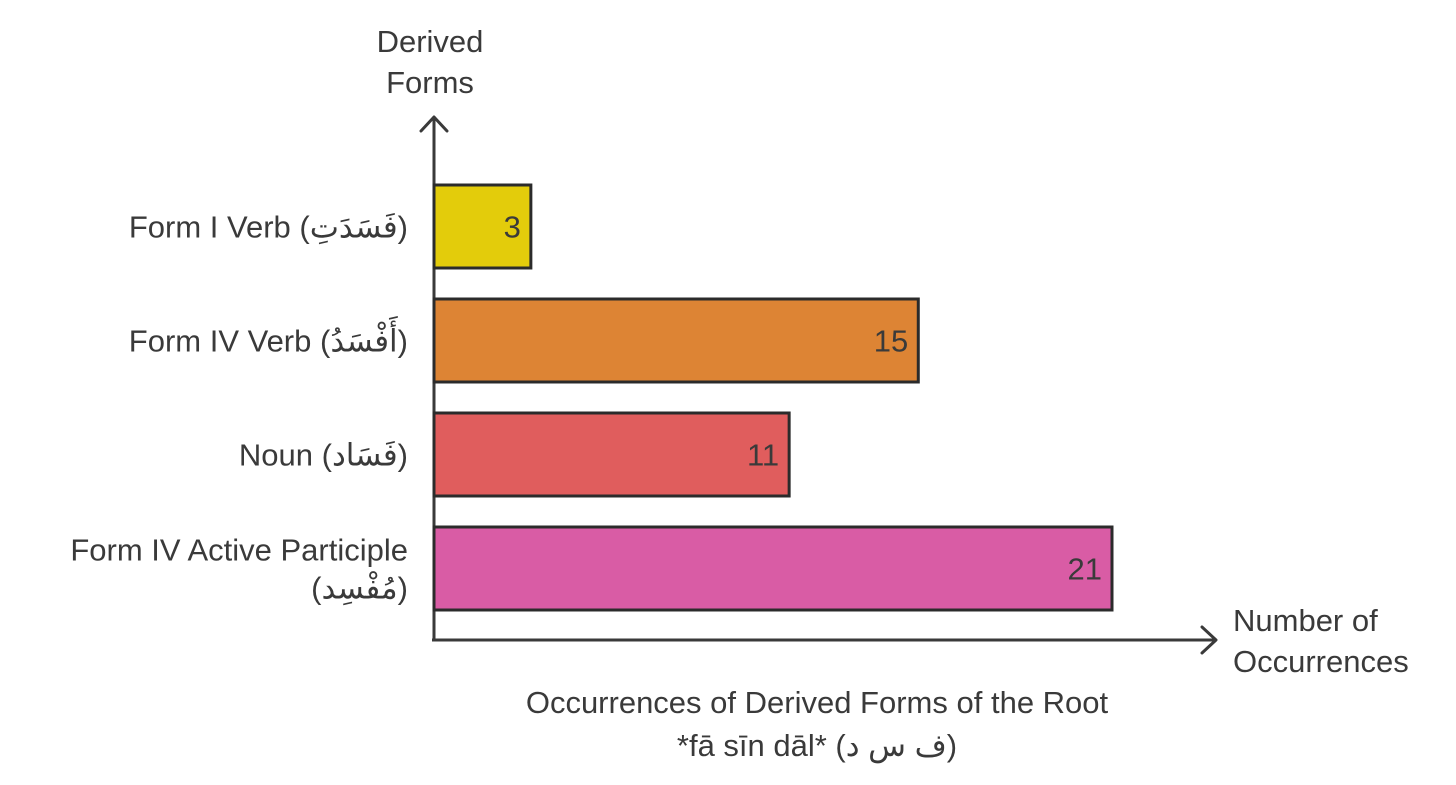 The height and width of the screenshot is (785, 1456). What do you see at coordinates (430, 41) in the screenshot?
I see `y-axis-title-line-1: Derived` at bounding box center [430, 41].